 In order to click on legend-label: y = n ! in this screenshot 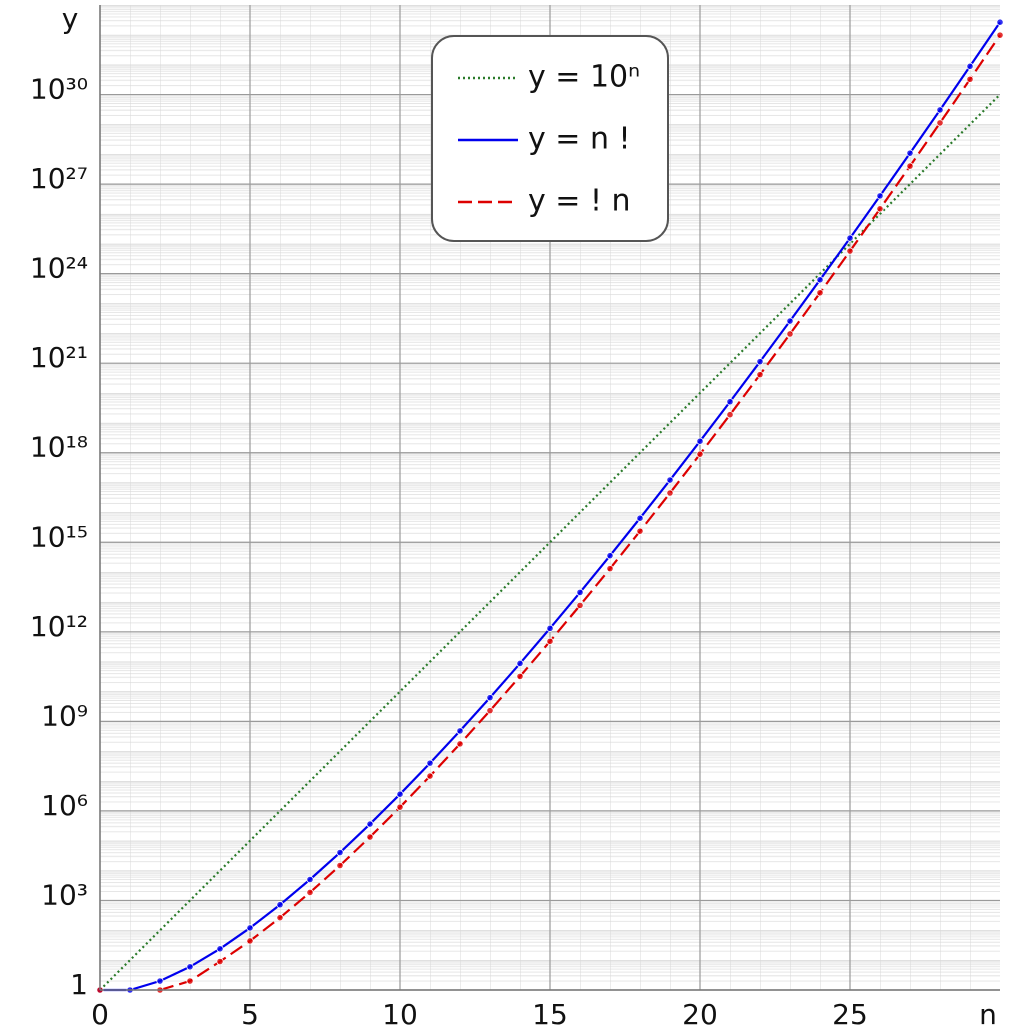, I will do `click(579, 139)`.